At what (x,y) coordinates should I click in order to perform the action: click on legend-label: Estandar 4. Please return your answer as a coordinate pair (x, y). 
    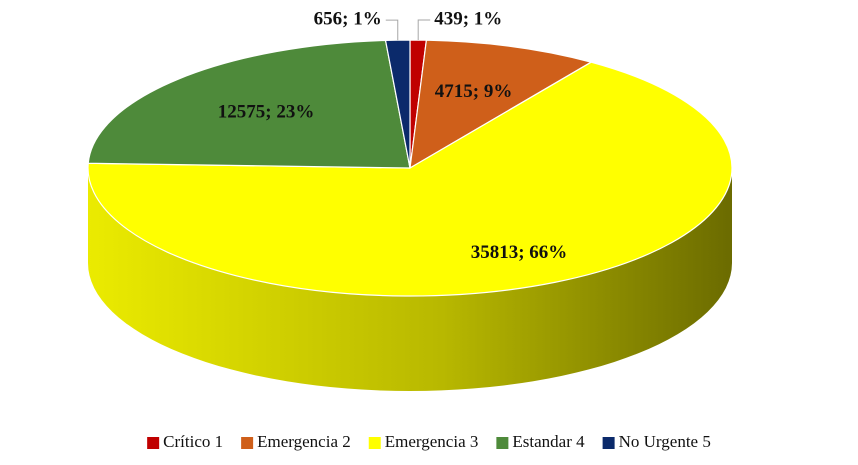
    Looking at the image, I should click on (548, 441).